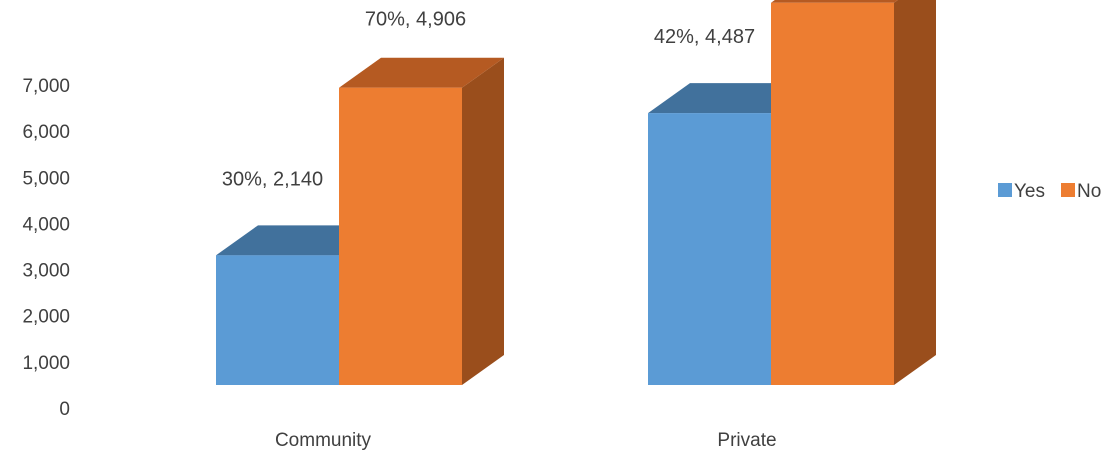 This screenshot has width=1119, height=453. What do you see at coordinates (526, 440) in the screenshot?
I see `category-axis: Community Private` at bounding box center [526, 440].